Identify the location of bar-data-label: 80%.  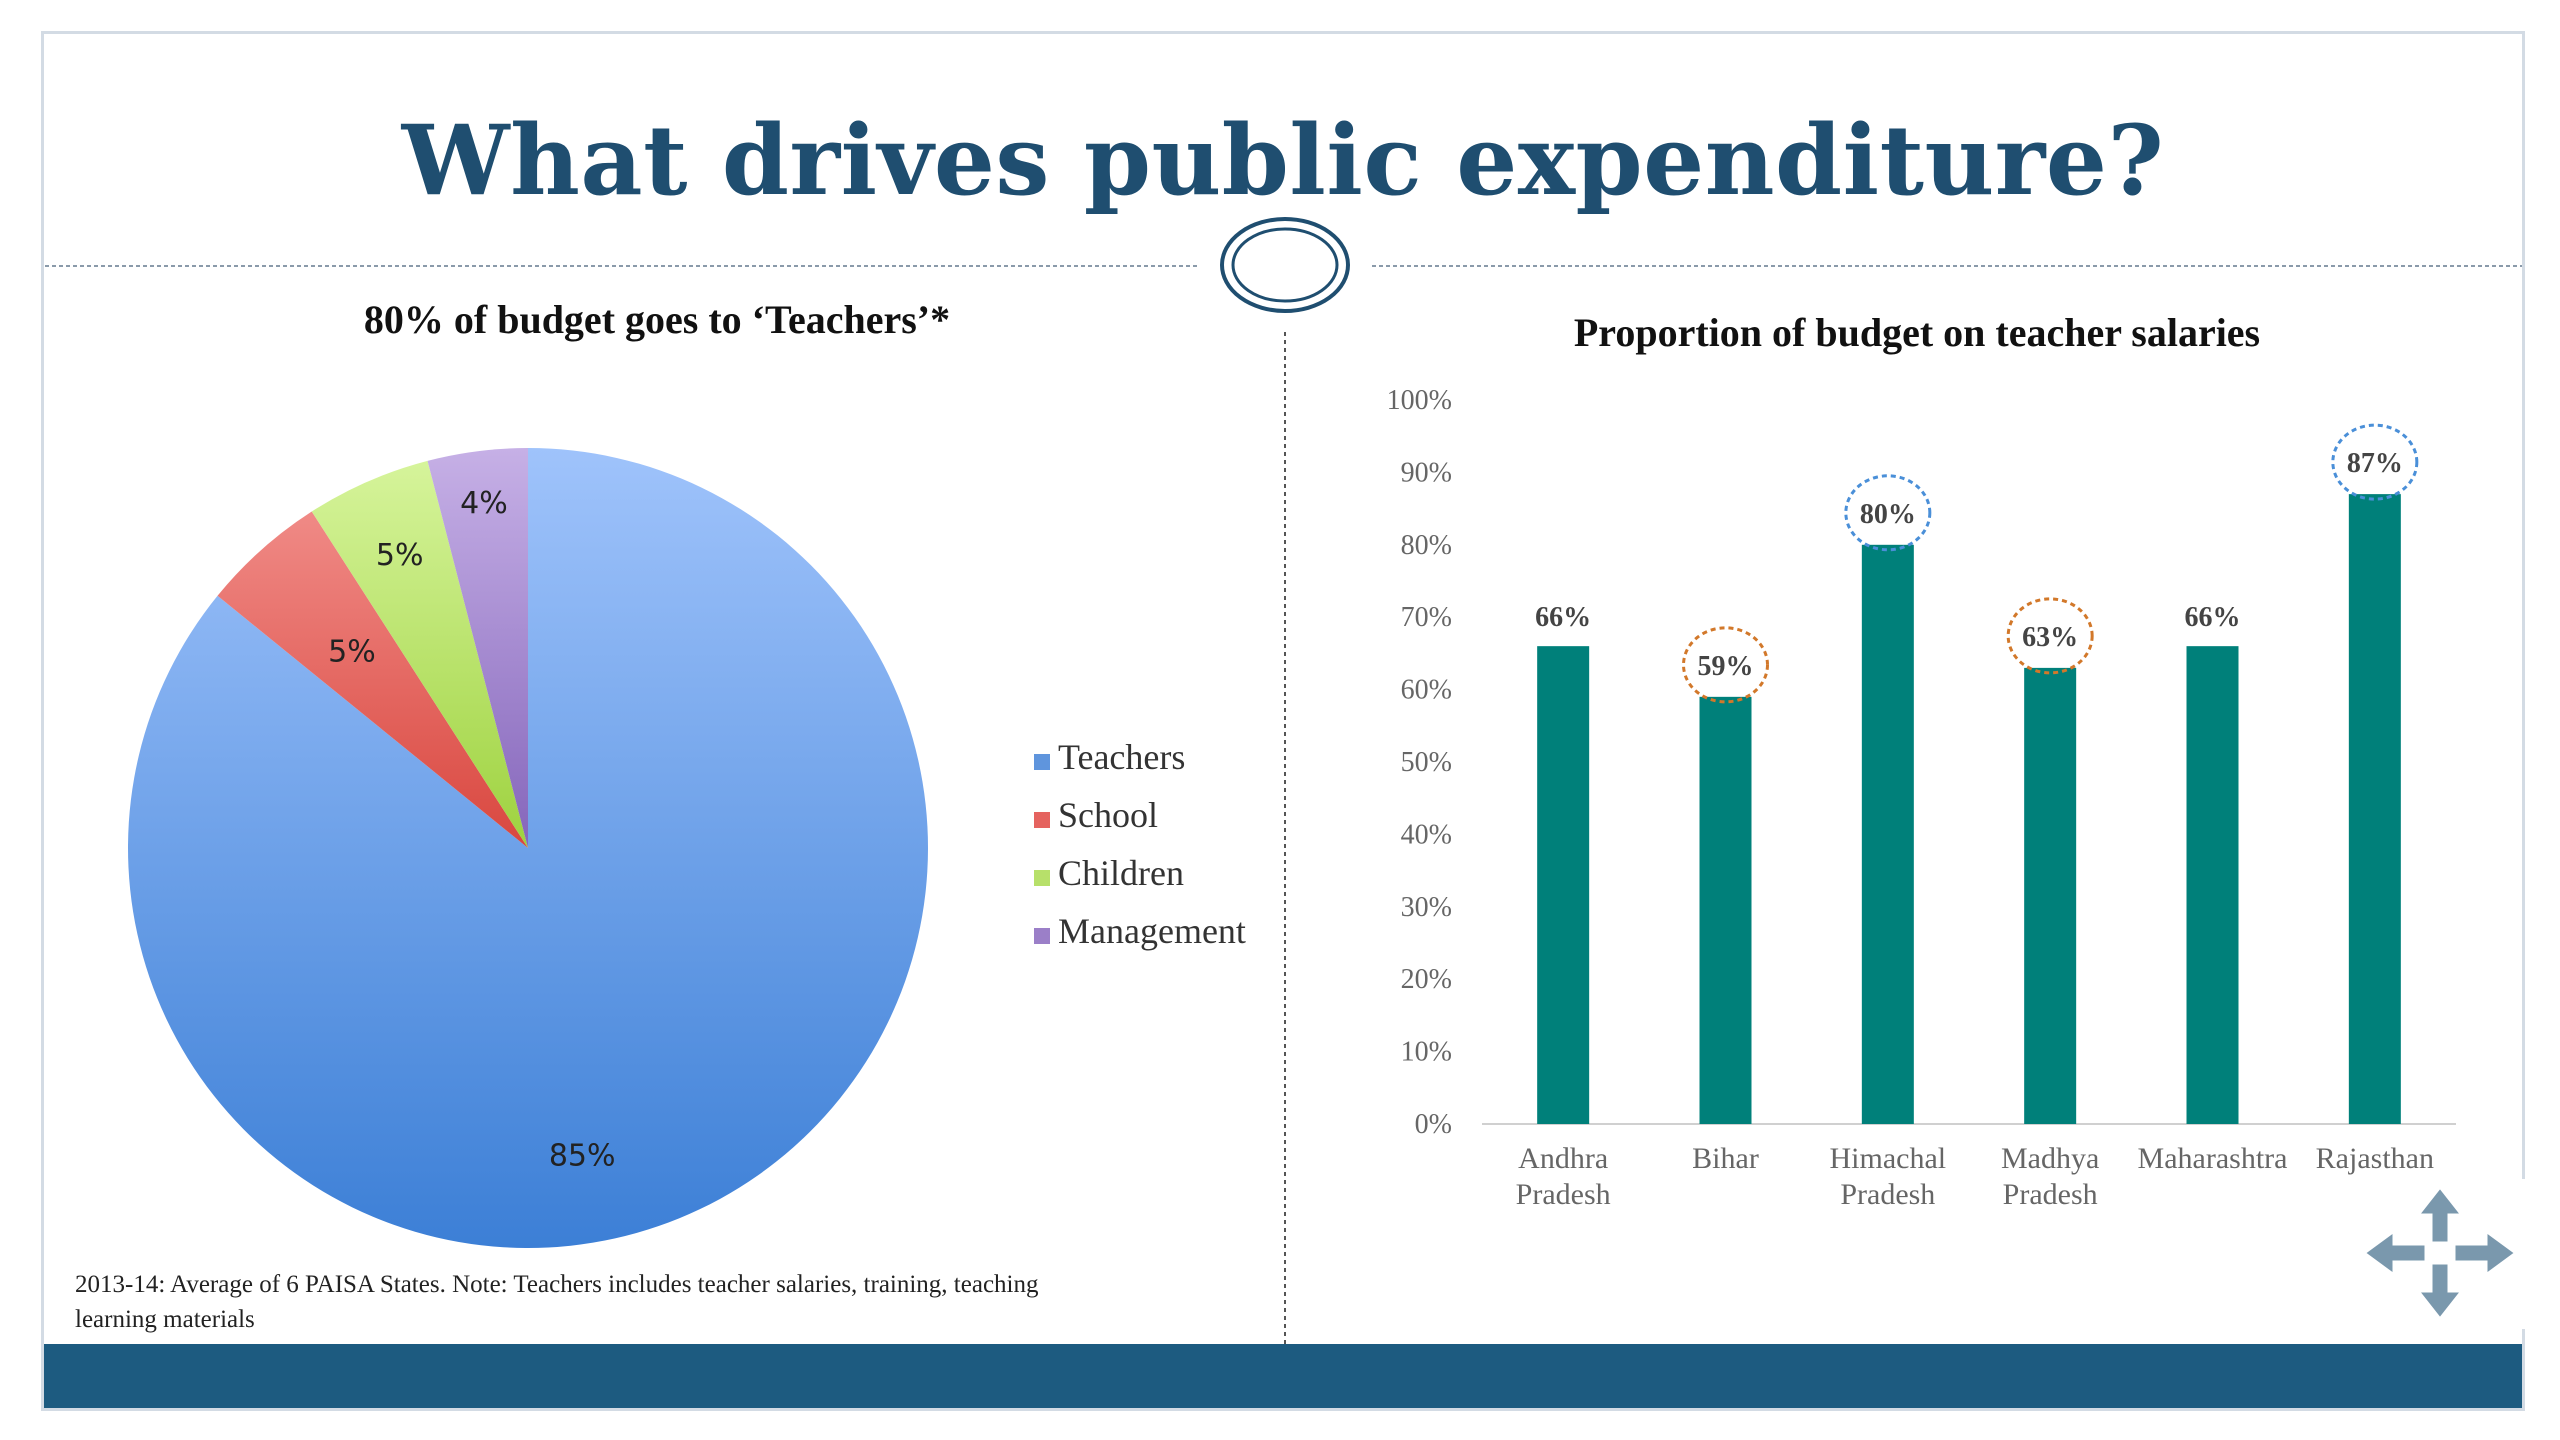
(1888, 514).